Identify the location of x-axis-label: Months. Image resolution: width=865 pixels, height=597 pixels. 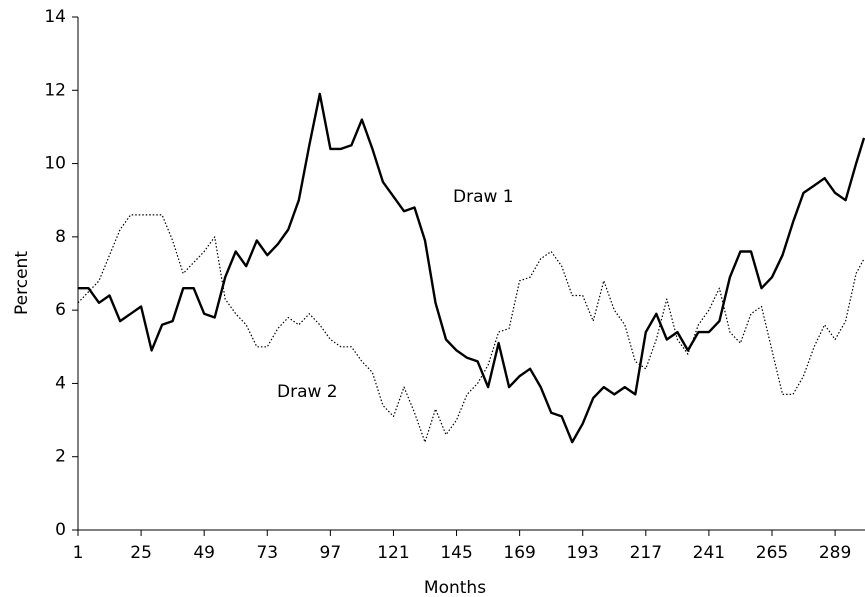
(455, 587).